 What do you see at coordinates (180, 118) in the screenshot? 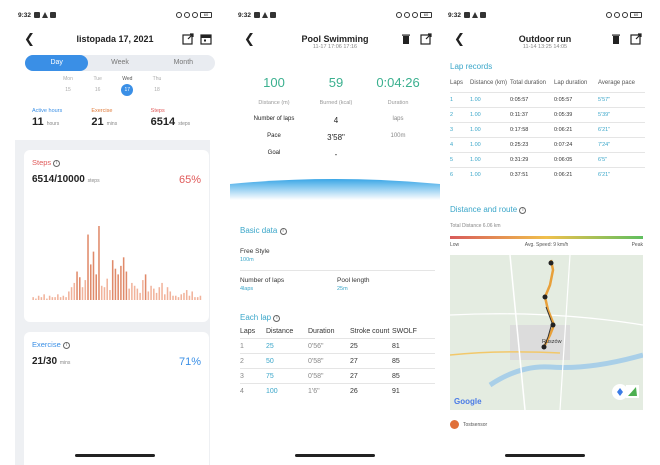
I see `stat-steps: Steps 6514 steps` at bounding box center [180, 118].